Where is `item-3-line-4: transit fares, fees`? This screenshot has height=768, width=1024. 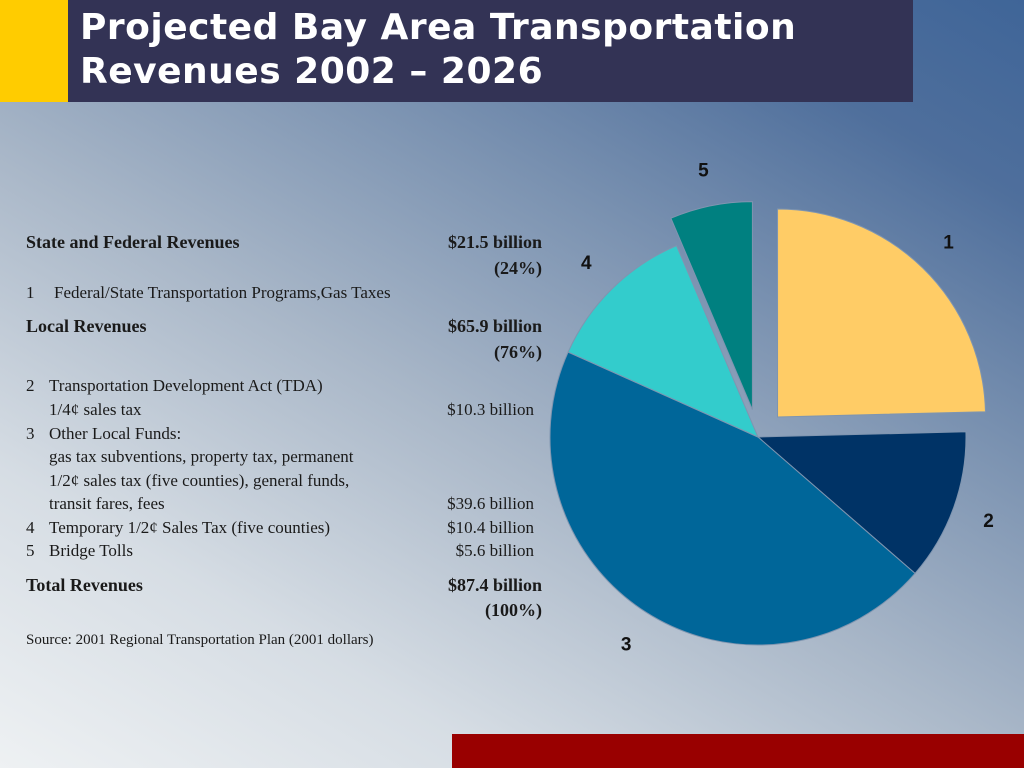
item-3-line-4: transit fares, fees is located at coordinates (107, 503).